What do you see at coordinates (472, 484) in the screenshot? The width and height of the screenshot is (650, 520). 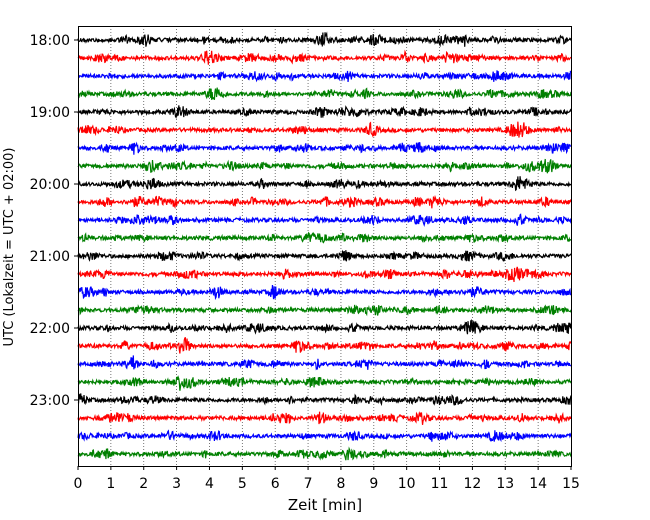 I see `x-tick-label: 12` at bounding box center [472, 484].